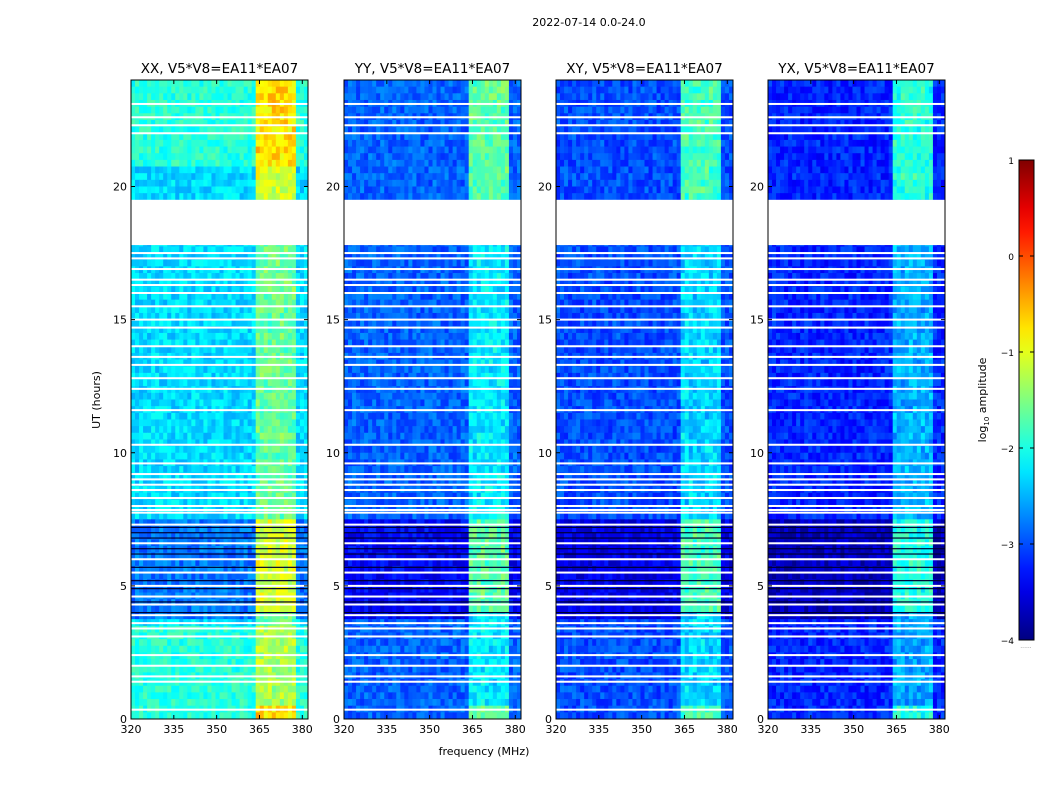  What do you see at coordinates (1026, 400) in the screenshot?
I see `colorbar-gradient` at bounding box center [1026, 400].